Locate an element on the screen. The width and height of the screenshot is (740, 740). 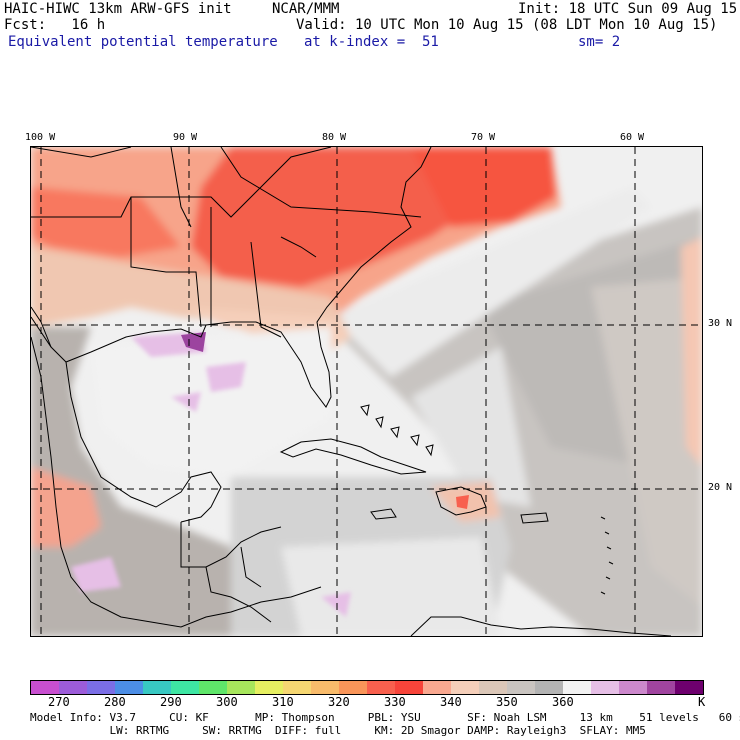
hispaniola-hot is located at coordinates (462, 502).